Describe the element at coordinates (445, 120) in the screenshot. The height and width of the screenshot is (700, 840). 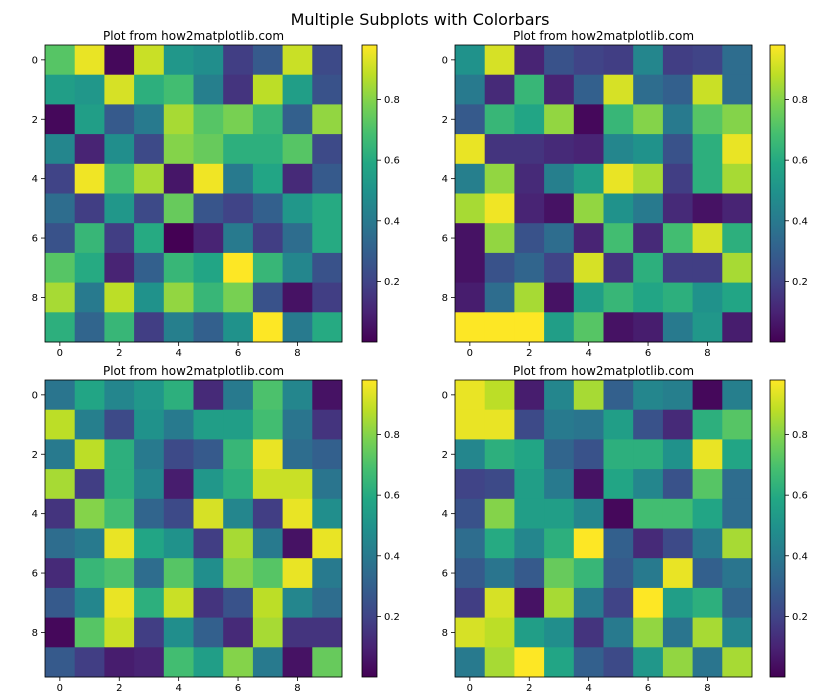
I see `y-tick-label: 2` at that location.